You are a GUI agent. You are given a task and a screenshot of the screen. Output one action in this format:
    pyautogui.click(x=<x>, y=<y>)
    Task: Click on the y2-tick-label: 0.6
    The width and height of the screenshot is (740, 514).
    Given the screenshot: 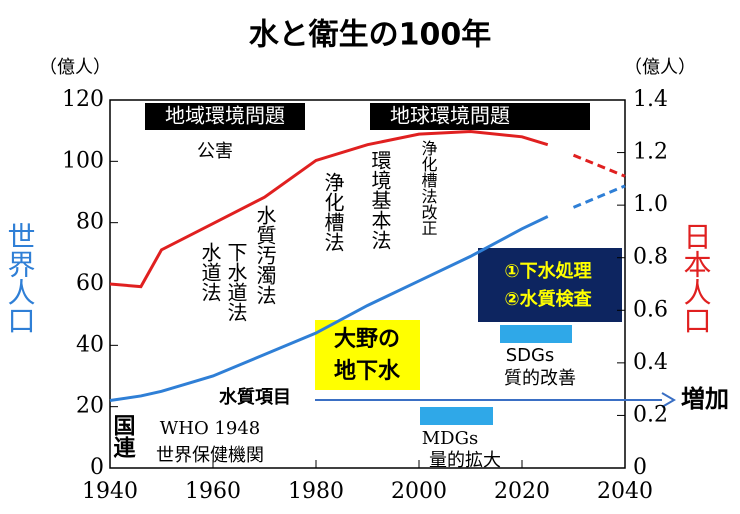 What is the action you would take?
    pyautogui.click(x=650, y=309)
    